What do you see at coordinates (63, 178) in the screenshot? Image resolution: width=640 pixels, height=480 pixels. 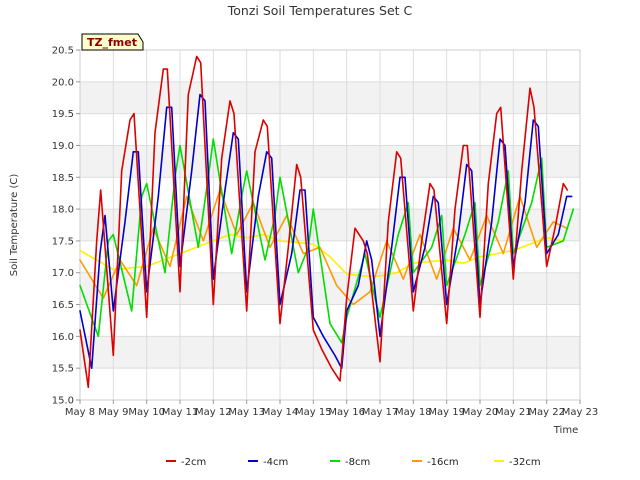 I see `y-tick-label: 18.5` at bounding box center [63, 178].